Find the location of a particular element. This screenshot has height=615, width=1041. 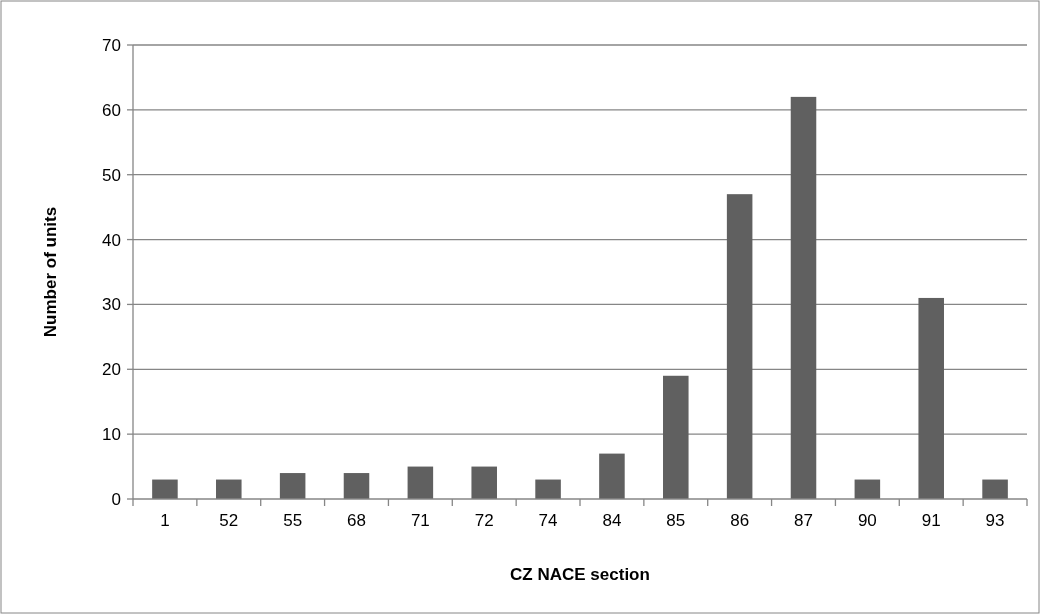

y-tick-label: 70 is located at coordinates (111, 45).